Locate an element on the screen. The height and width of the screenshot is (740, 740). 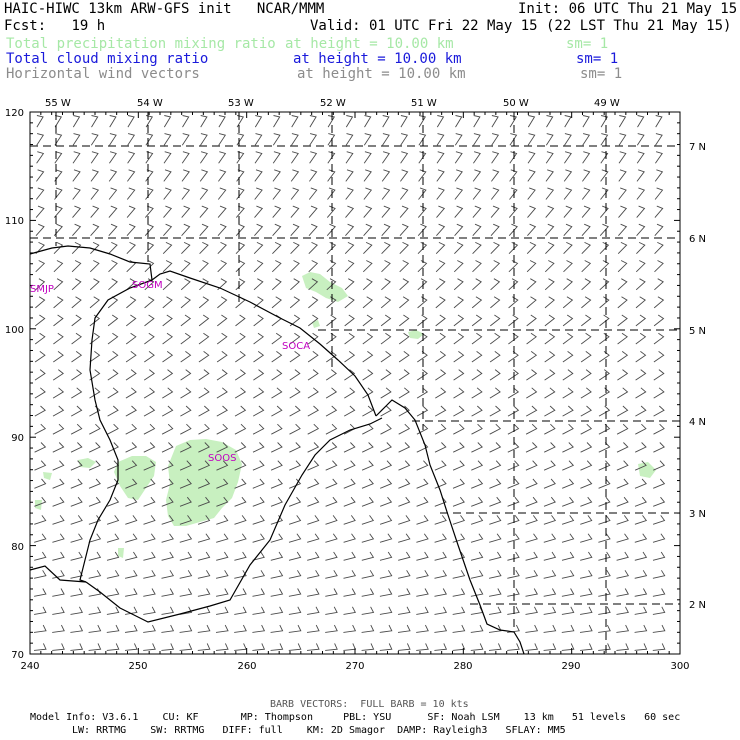
field-cloud-sm: sm= 1 is located at coordinates (597, 59).